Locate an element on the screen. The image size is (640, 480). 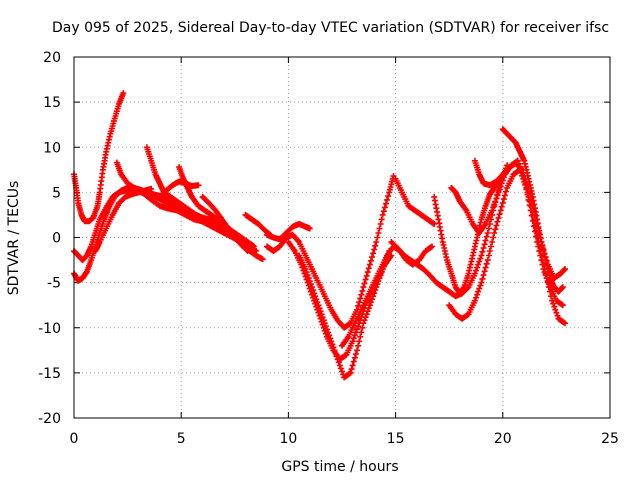
y-tick-label: -10 is located at coordinates (49, 329).